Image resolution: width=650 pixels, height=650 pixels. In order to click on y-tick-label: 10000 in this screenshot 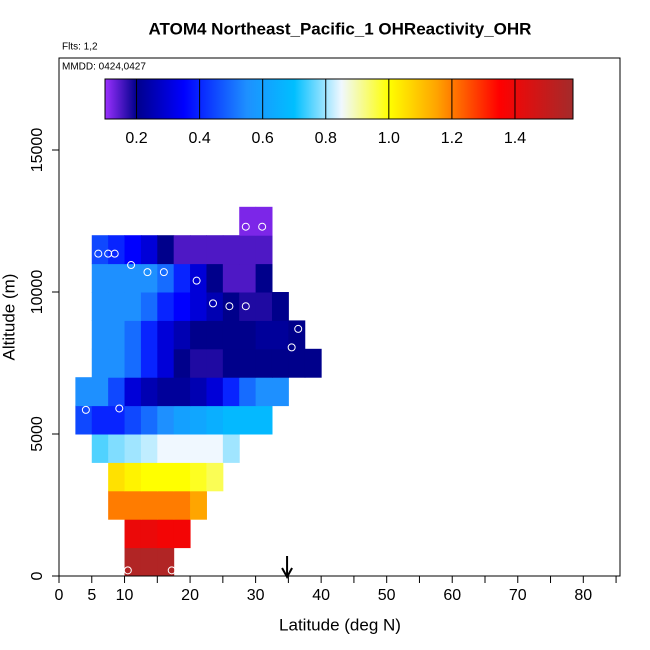, I will do `click(37, 292)`.